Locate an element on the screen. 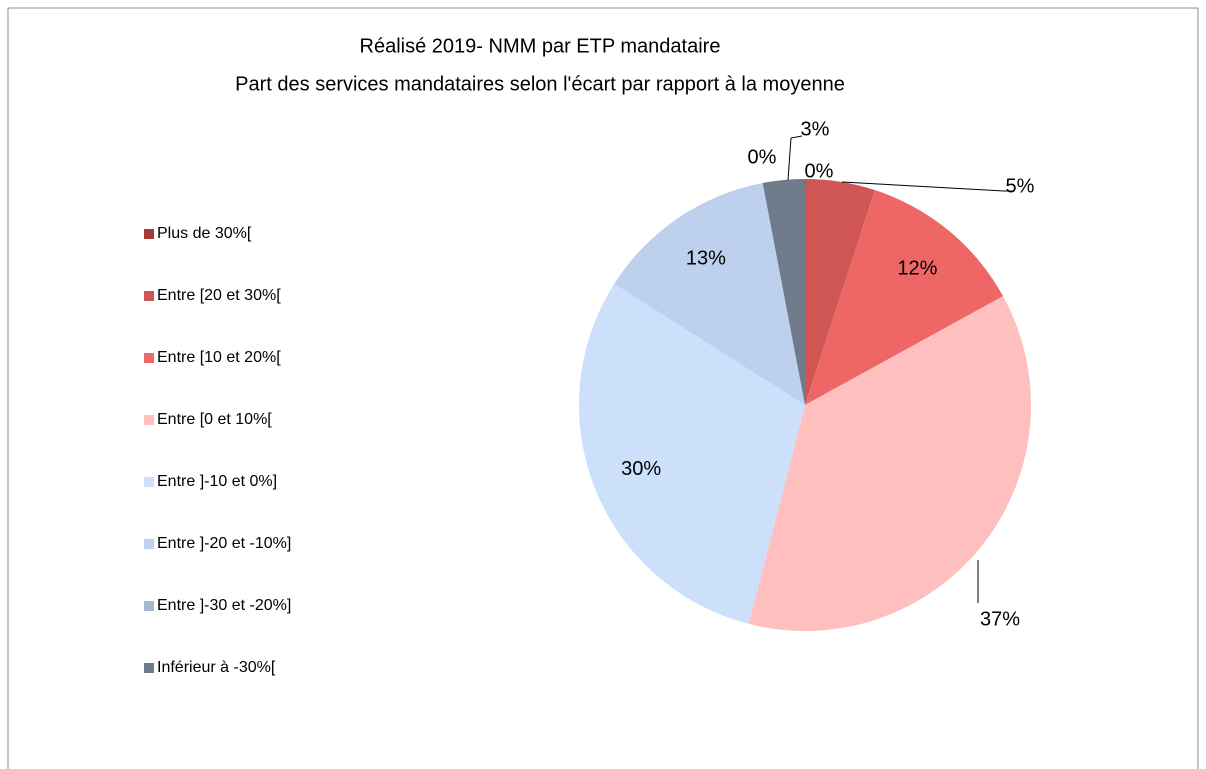 Image resolution: width=1206 pixels, height=769 pixels. data-label: 5% is located at coordinates (1020, 186).